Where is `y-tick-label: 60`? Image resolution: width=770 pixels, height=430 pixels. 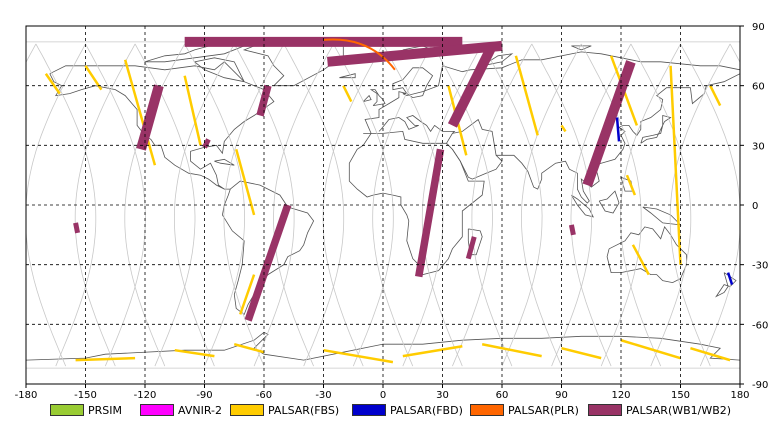 y-tick-label: 60 is located at coordinates (758, 87).